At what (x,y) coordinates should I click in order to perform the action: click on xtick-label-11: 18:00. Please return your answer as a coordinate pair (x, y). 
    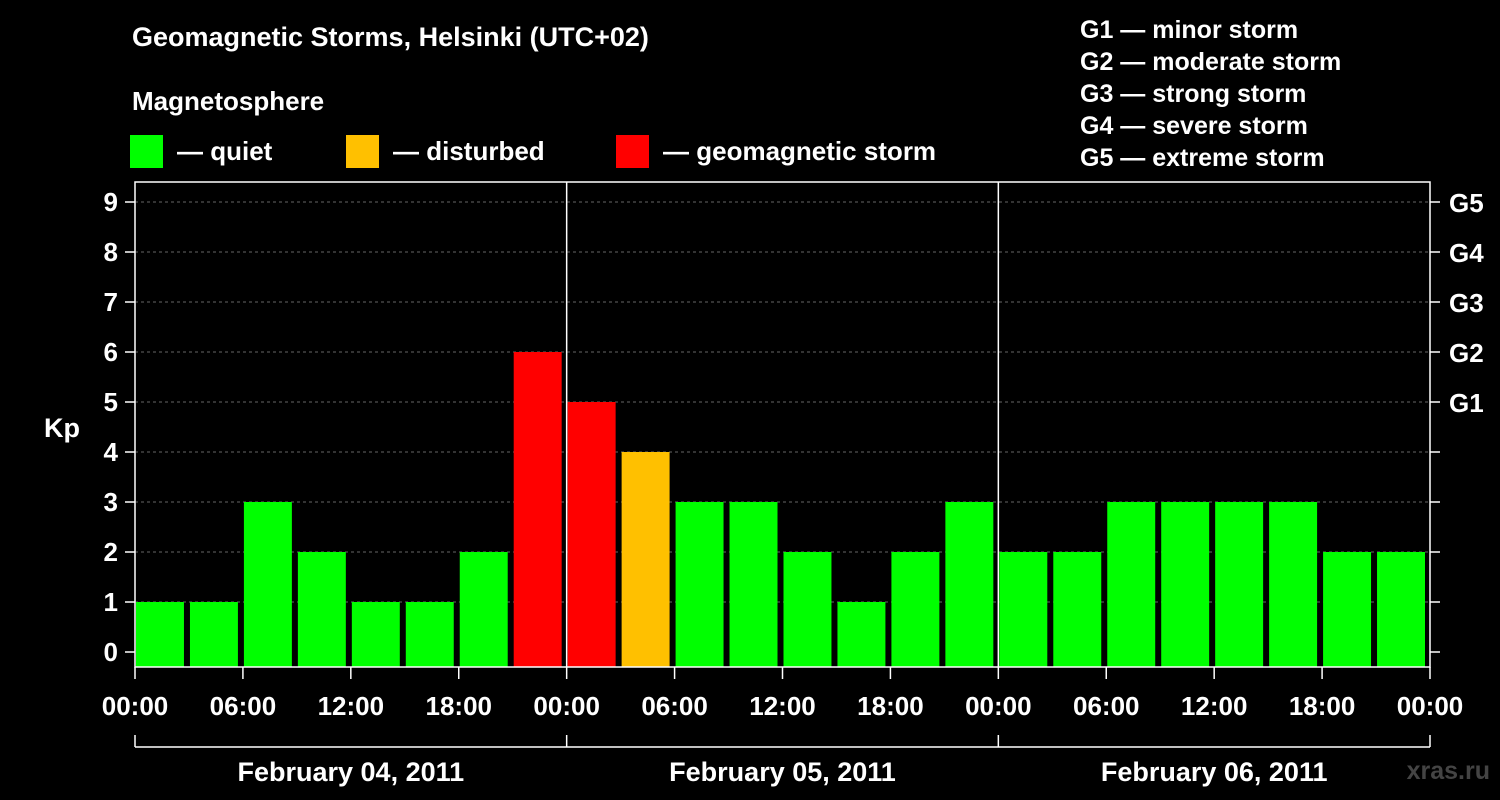
    Looking at the image, I should click on (1322, 706).